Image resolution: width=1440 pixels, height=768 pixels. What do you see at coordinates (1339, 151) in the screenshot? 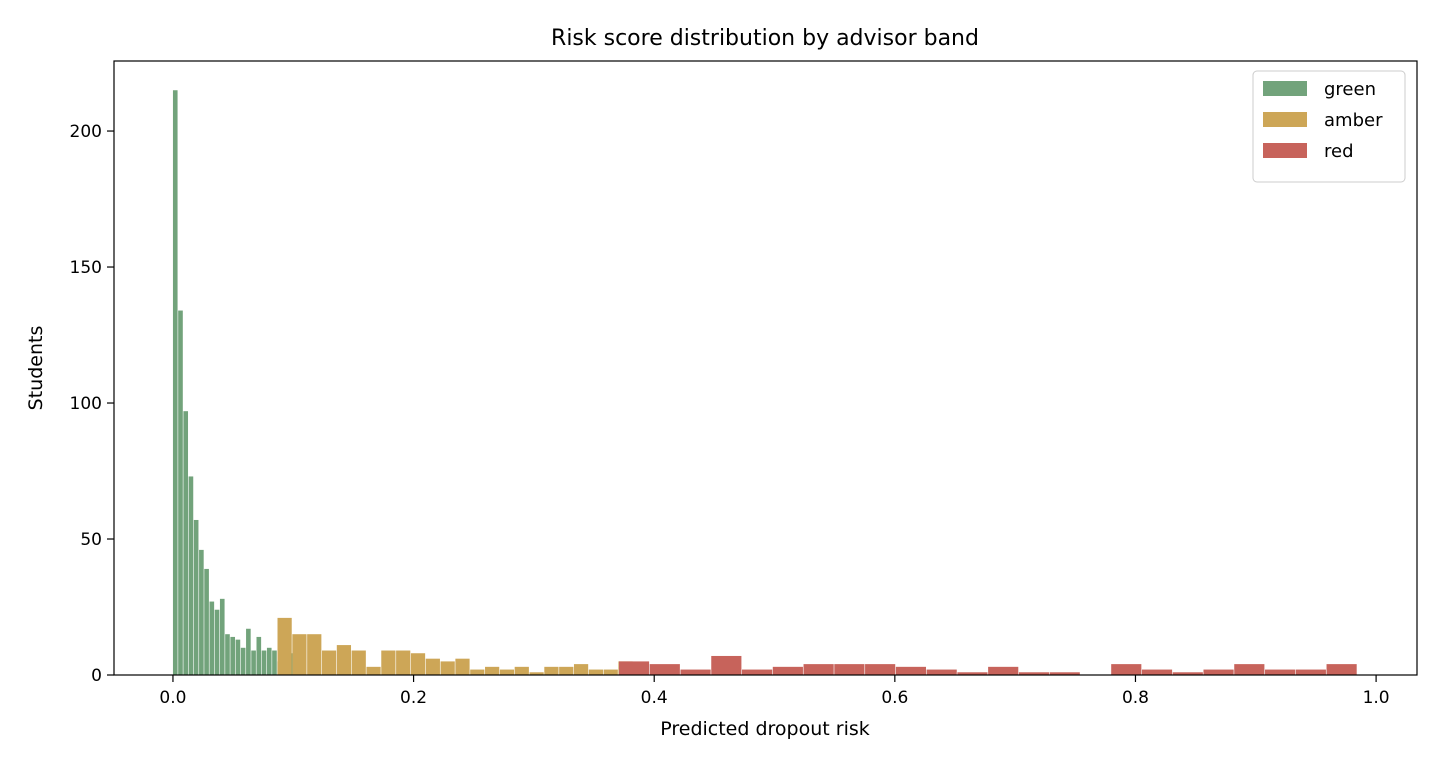
I see `legend-label-red: red` at bounding box center [1339, 151].